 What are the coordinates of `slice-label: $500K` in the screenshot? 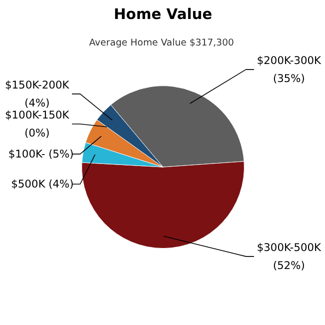 It's located at (28, 184).